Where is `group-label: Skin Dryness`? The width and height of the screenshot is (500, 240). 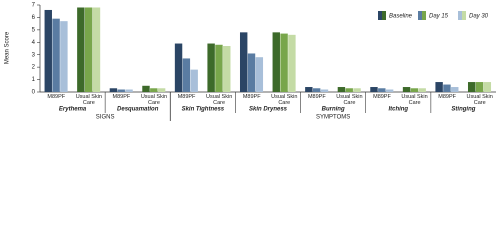
group-label: Skin Dryness is located at coordinates (268, 110).